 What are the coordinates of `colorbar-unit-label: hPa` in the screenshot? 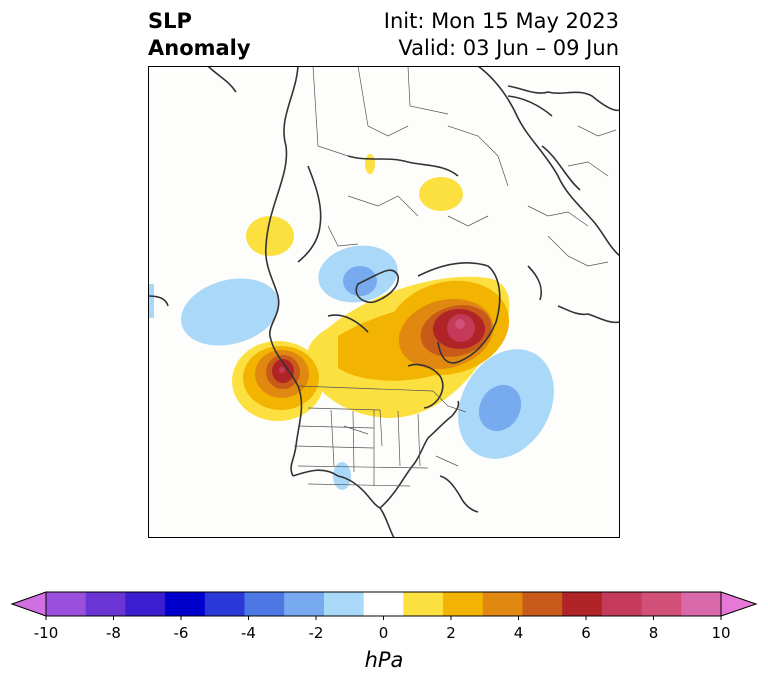 It's located at (384, 660).